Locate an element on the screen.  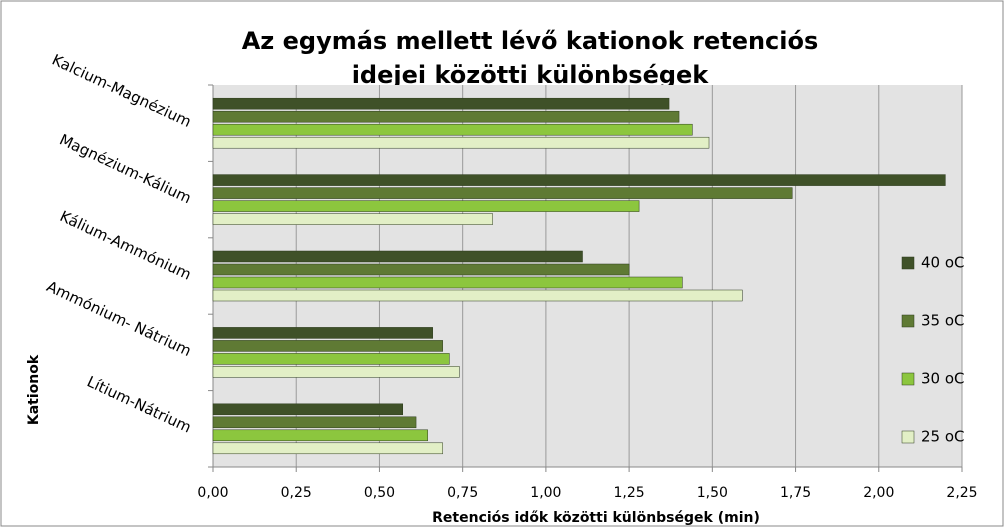
x-tick-label: 0,75 is located at coordinates (462, 493).